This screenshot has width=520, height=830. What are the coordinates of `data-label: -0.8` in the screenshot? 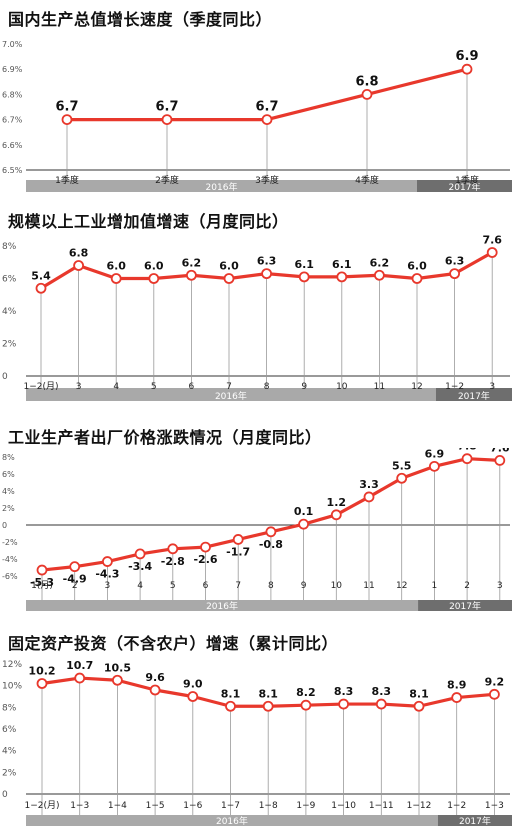 It's located at (271, 544).